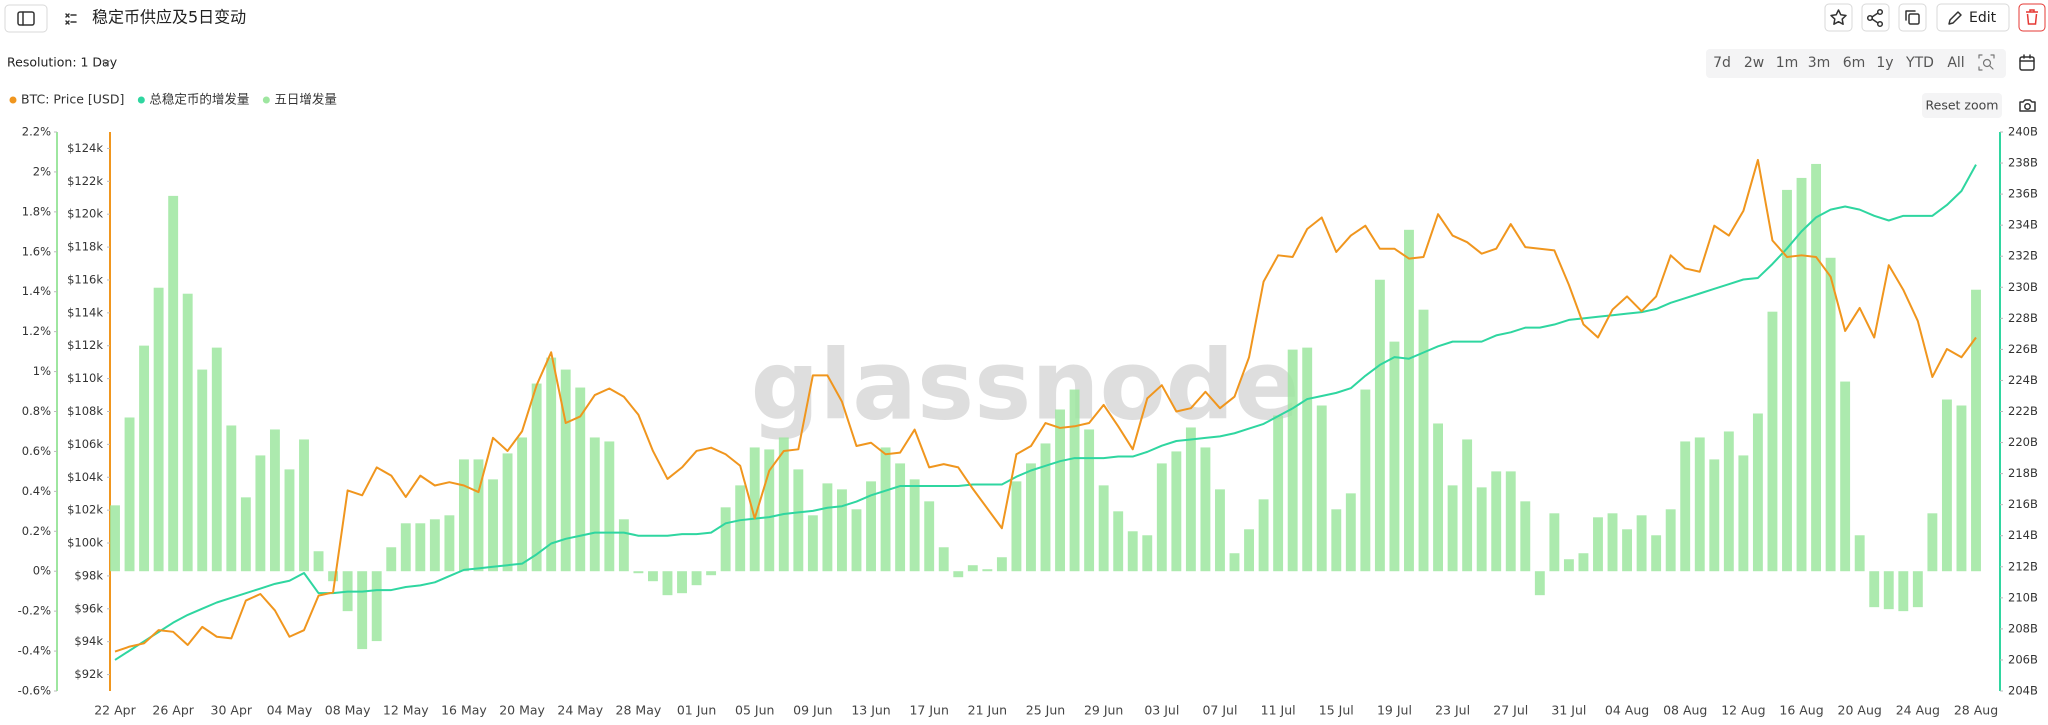  I want to click on y-tick-label: $108k, so click(85, 411).